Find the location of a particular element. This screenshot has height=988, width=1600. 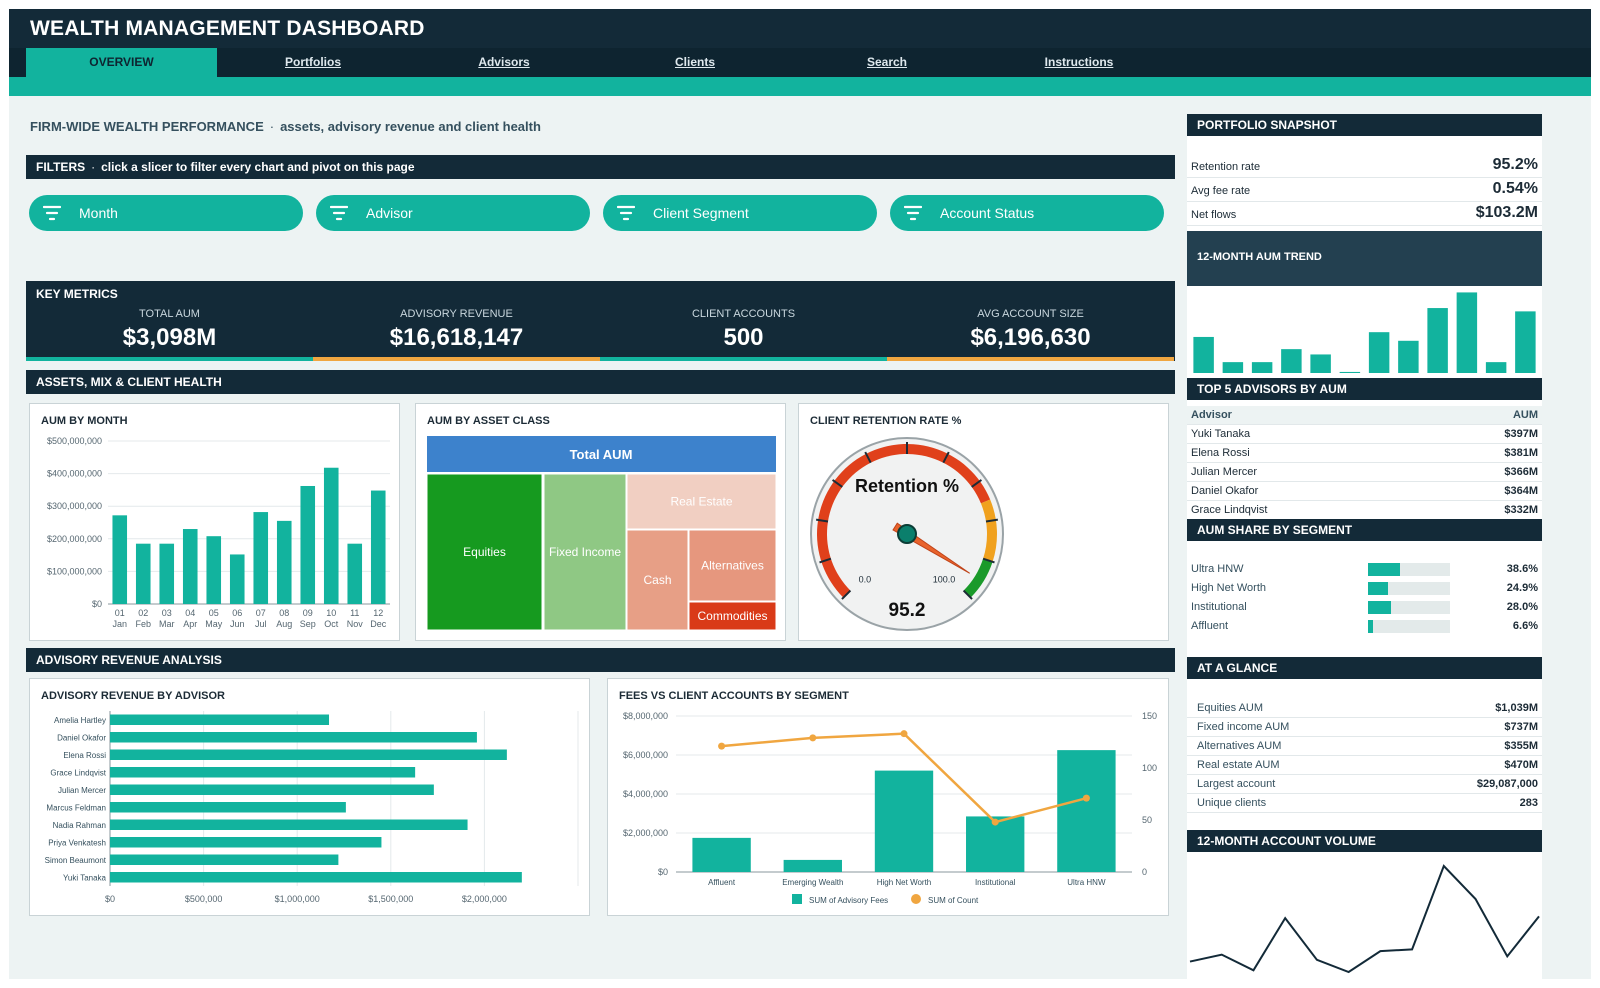

tab-search: Search is located at coordinates (887, 62).